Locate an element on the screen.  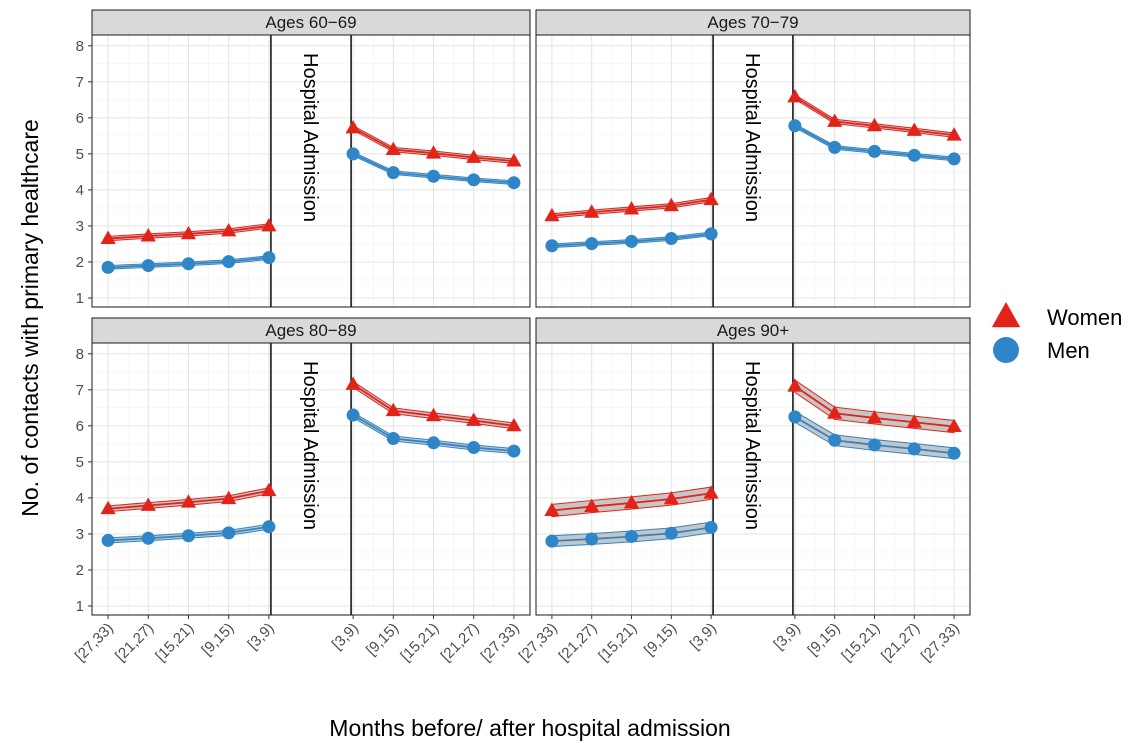
y-tick-label: 4 is located at coordinates (80, 190).